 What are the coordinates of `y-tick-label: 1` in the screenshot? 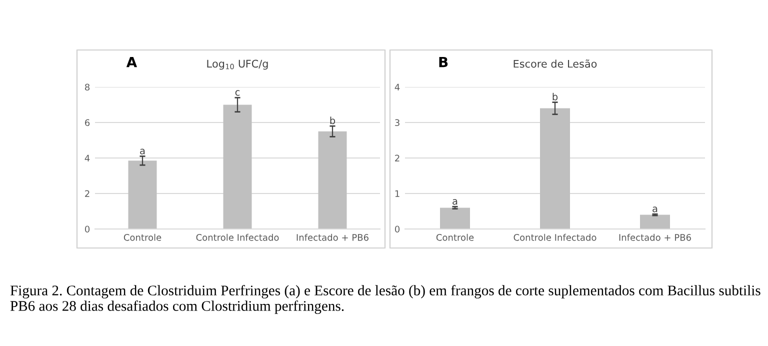 It's located at (397, 193).